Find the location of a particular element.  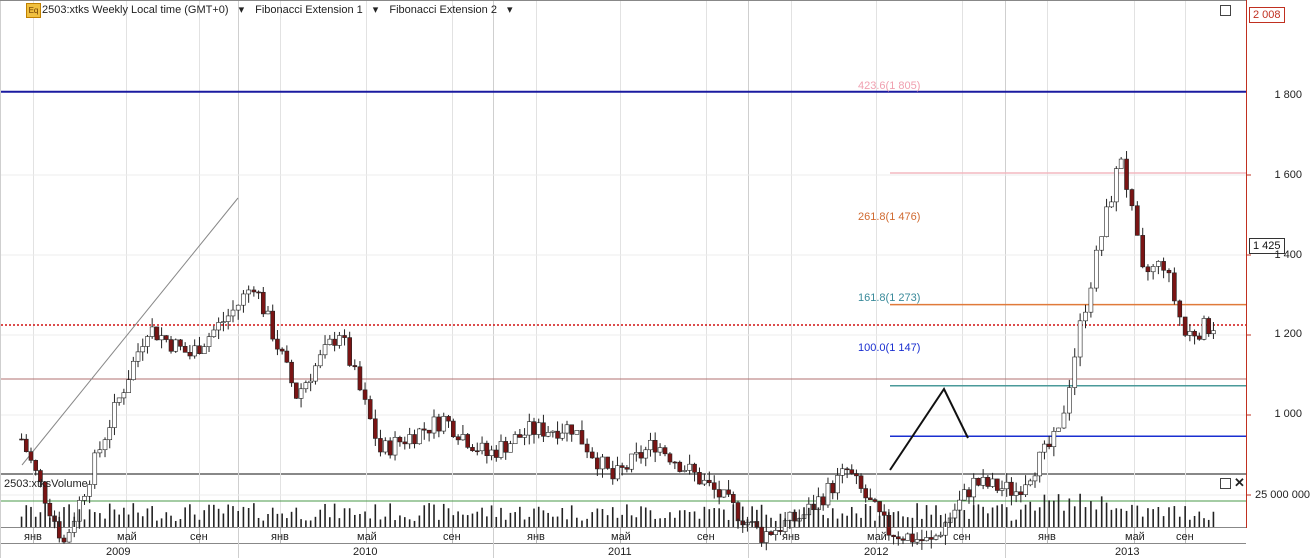

price-axis-label: 1 400 is located at coordinates (1288, 255).